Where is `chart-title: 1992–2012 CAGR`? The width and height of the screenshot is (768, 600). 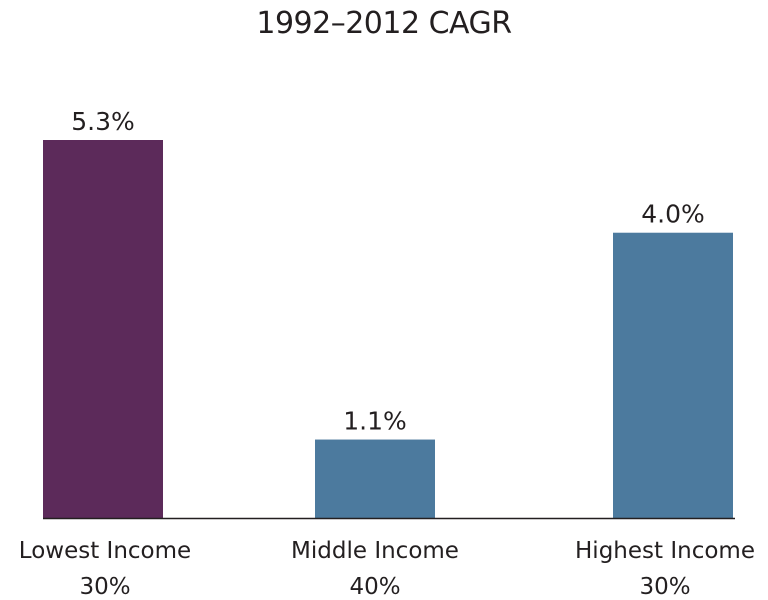 chart-title: 1992–2012 CAGR is located at coordinates (384, 23).